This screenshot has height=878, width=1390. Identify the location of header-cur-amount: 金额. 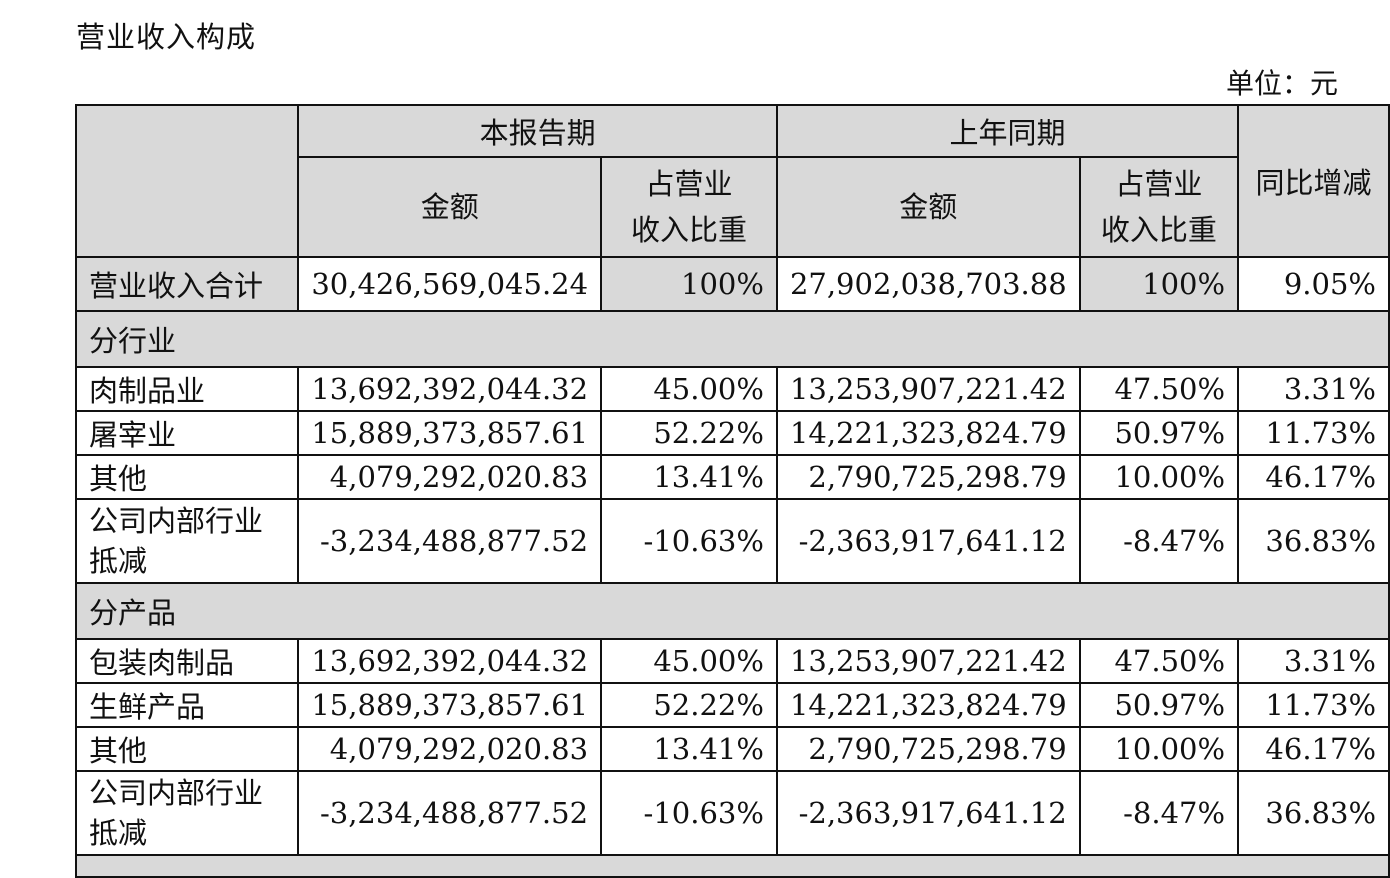
(450, 207).